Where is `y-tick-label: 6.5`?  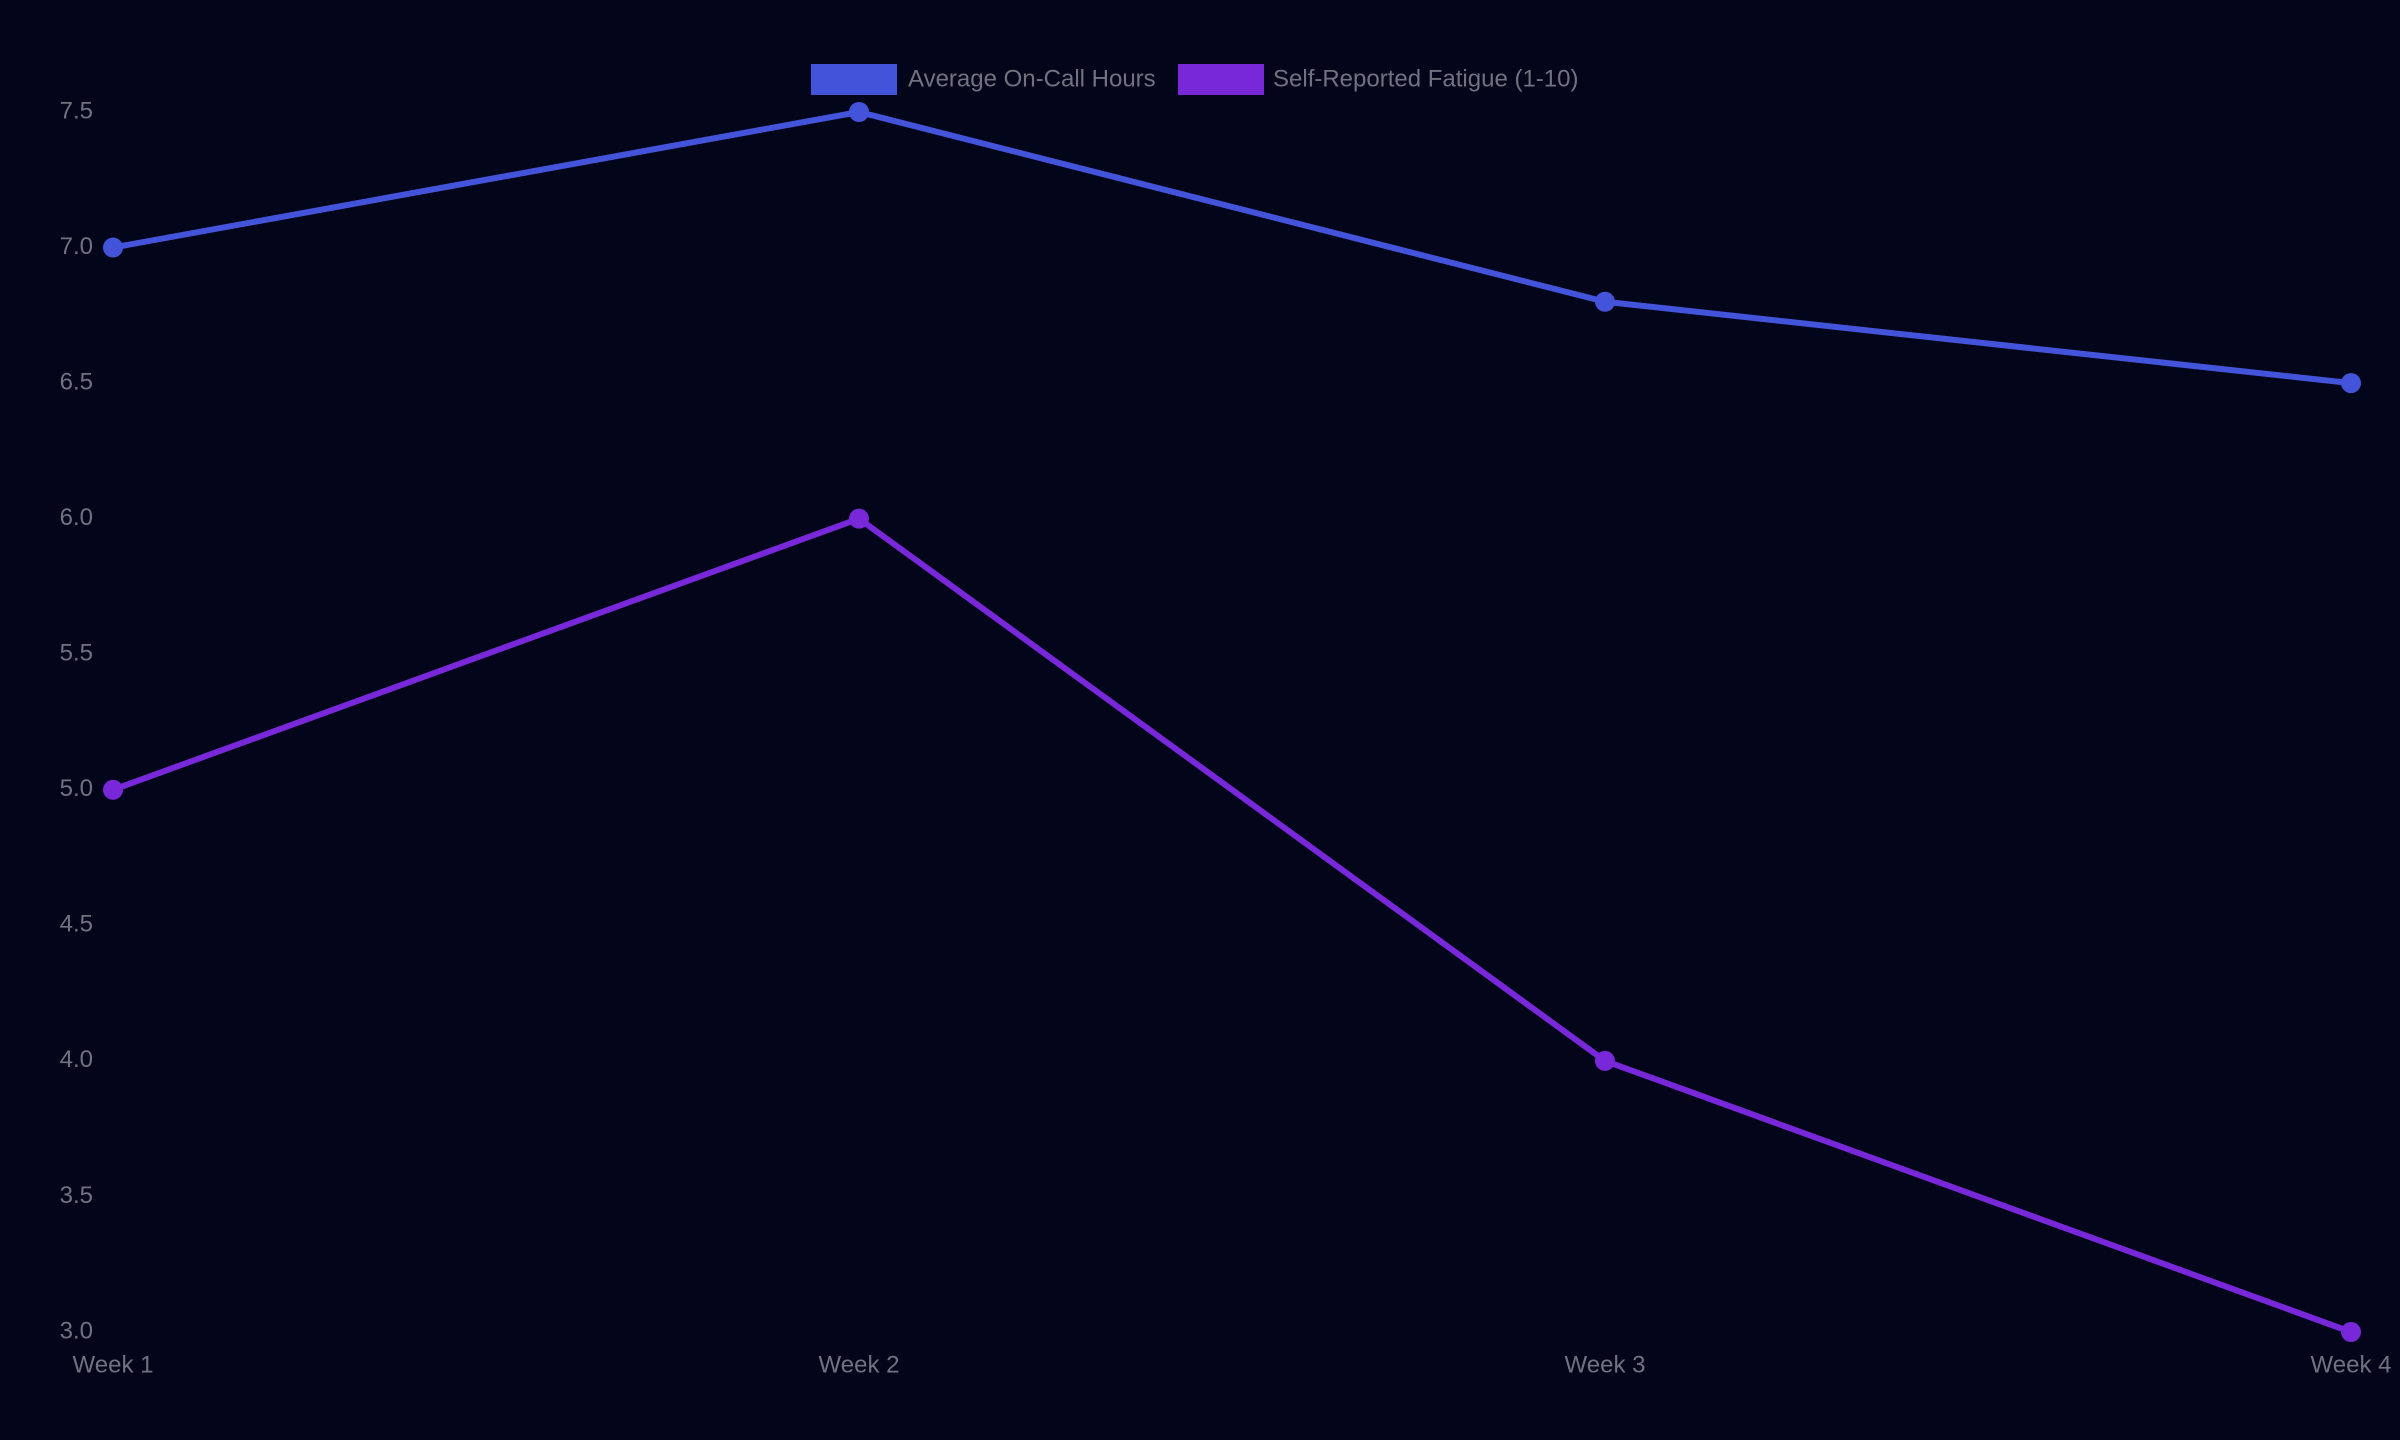 y-tick-label: 6.5 is located at coordinates (76, 381).